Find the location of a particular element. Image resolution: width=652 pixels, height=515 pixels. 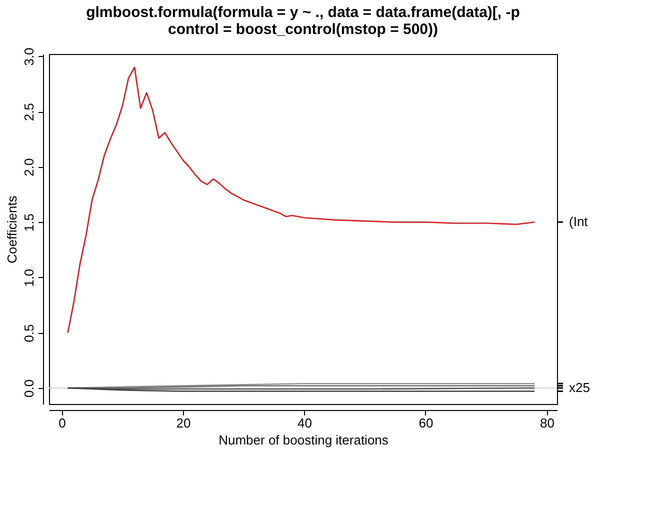

y-tick-label: 2.5 is located at coordinates (29, 112).